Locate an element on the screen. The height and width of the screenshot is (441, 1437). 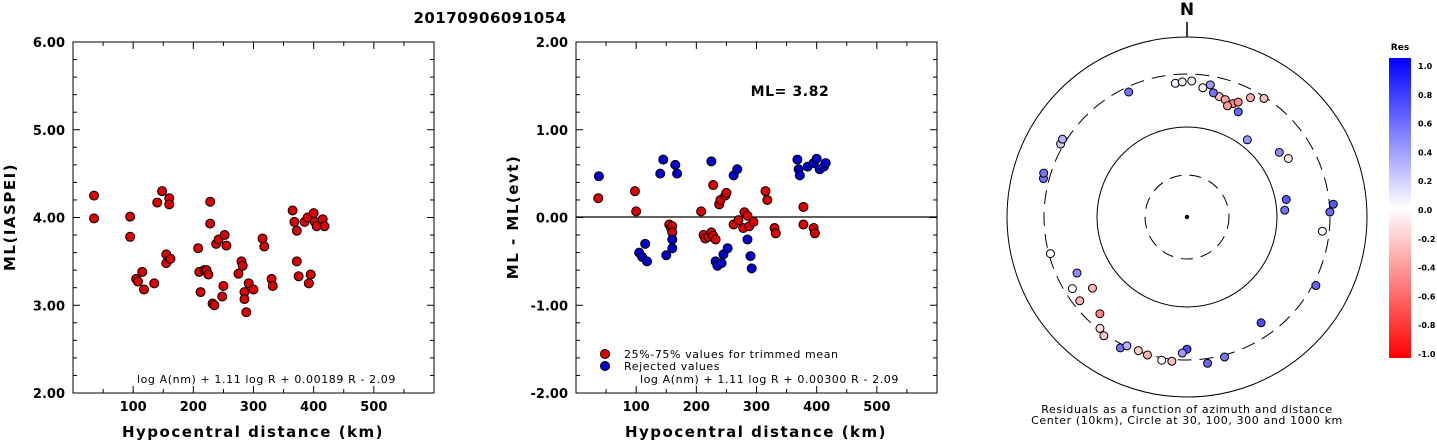
colorbar-tick-label: 0.2 is located at coordinates (1425, 181).